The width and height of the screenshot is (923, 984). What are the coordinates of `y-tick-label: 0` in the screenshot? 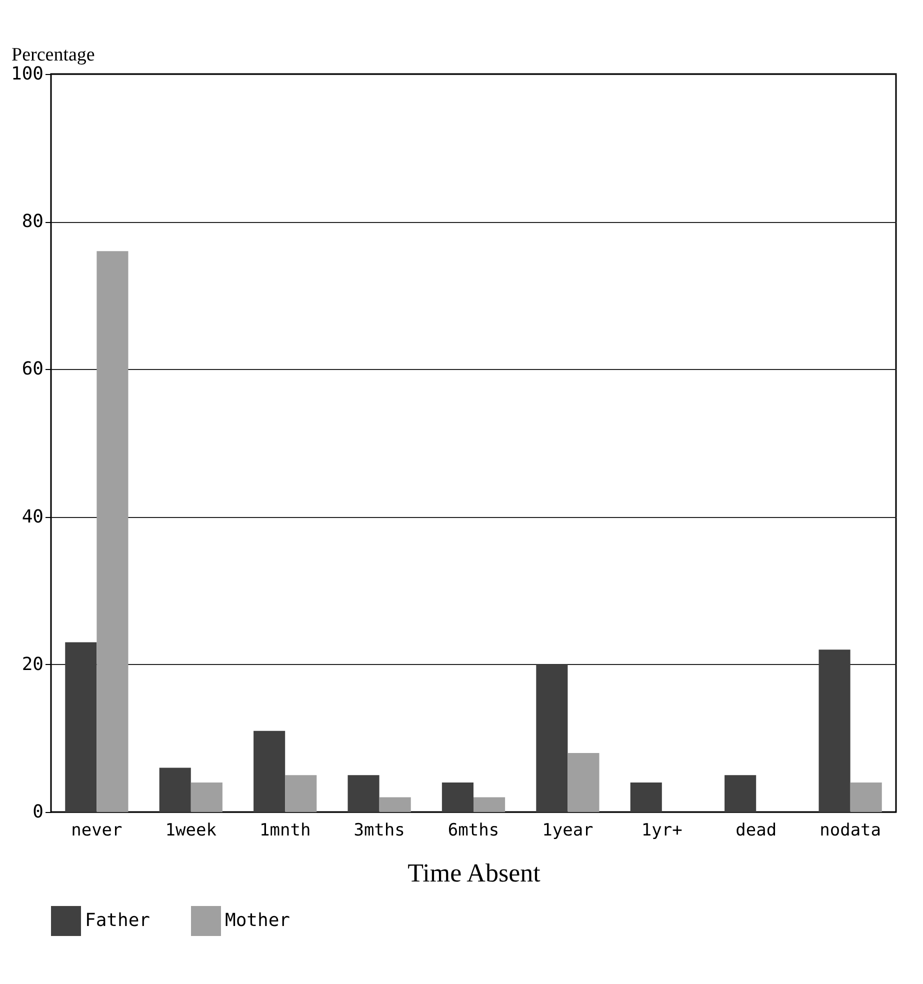 It's located at (38, 812).